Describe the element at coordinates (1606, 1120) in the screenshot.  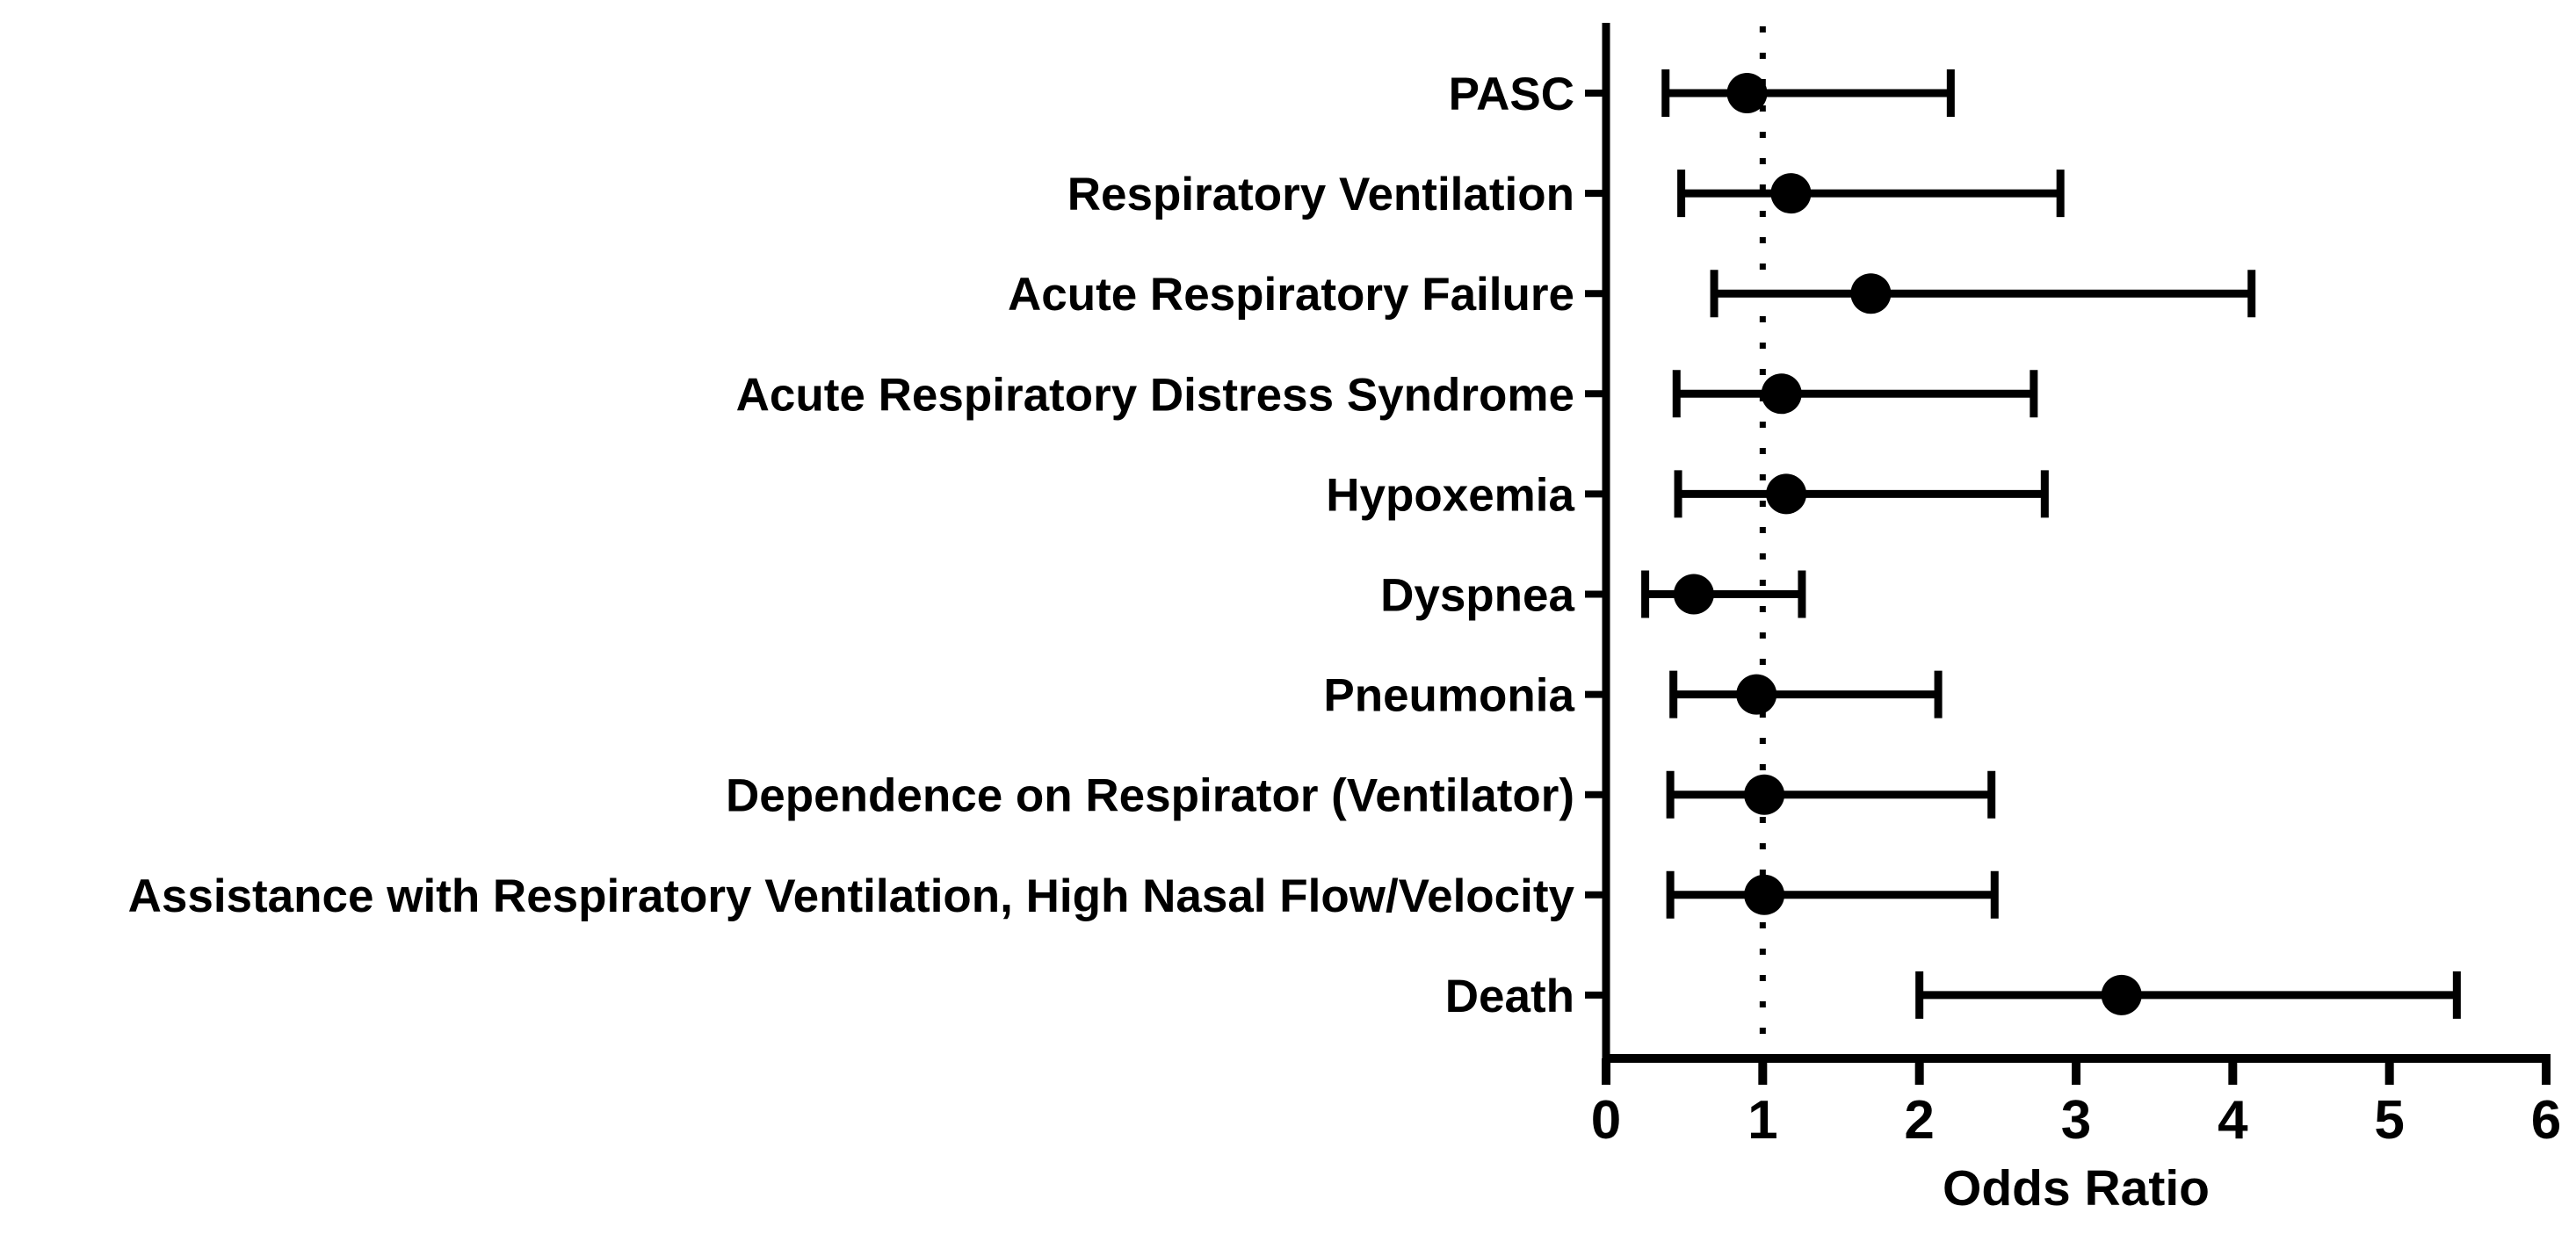
I see `x-tick-label: 0` at that location.